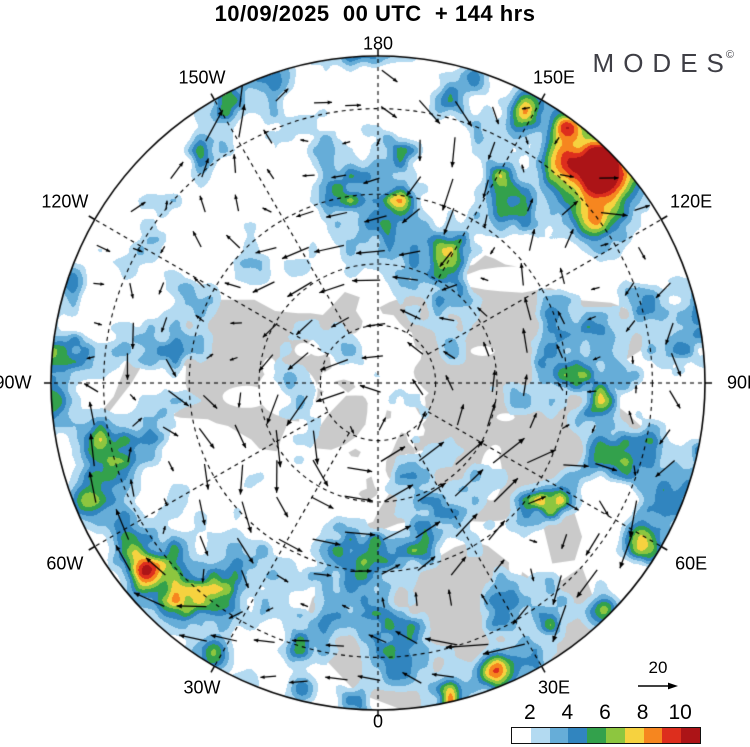 The width and height of the screenshot is (750, 747). Describe the element at coordinates (202, 687) in the screenshot. I see `lon-label-30W: 30W` at that location.